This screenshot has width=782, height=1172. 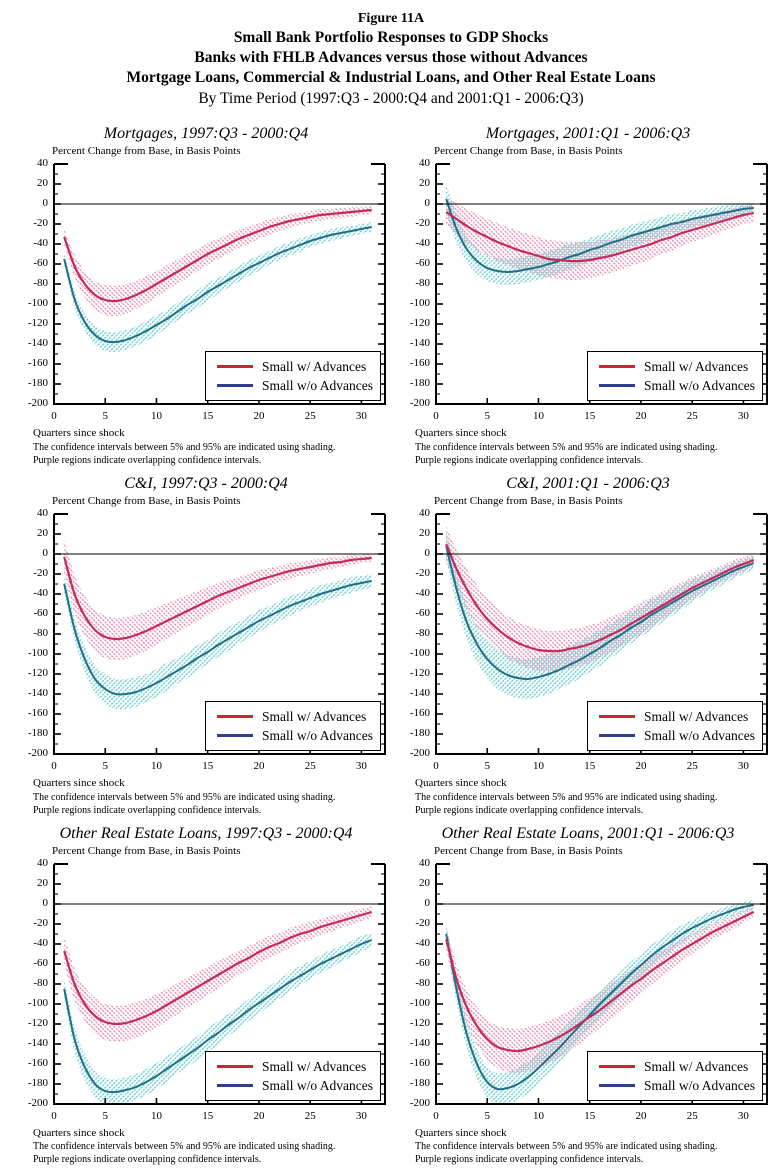 I want to click on series-line-with-advances, so click(x=600, y=982).